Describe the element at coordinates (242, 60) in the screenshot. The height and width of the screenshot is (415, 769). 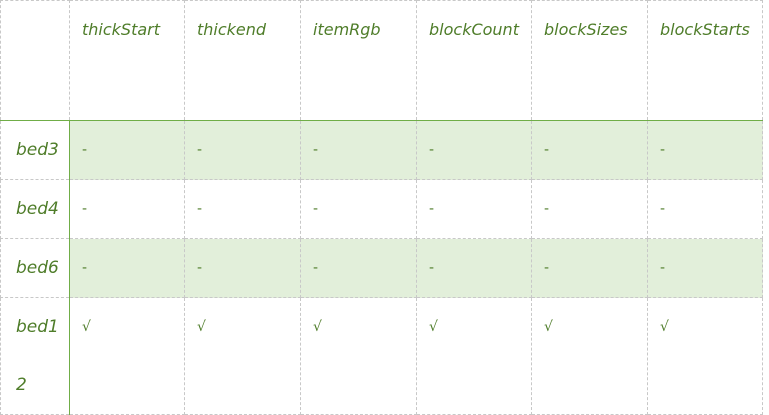
I see `header-thickend: thickend` at that location.